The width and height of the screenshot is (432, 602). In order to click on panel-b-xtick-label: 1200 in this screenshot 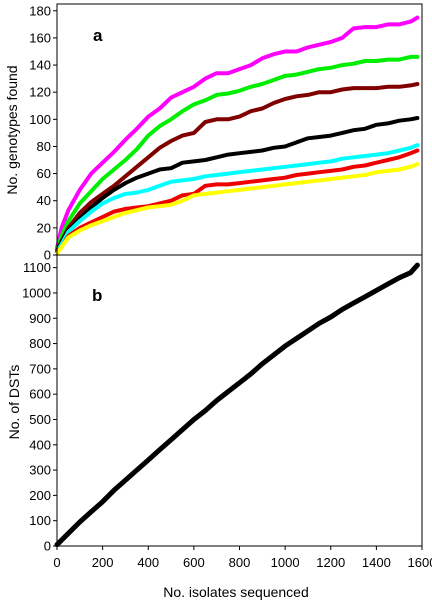, I will do `click(330, 562)`.